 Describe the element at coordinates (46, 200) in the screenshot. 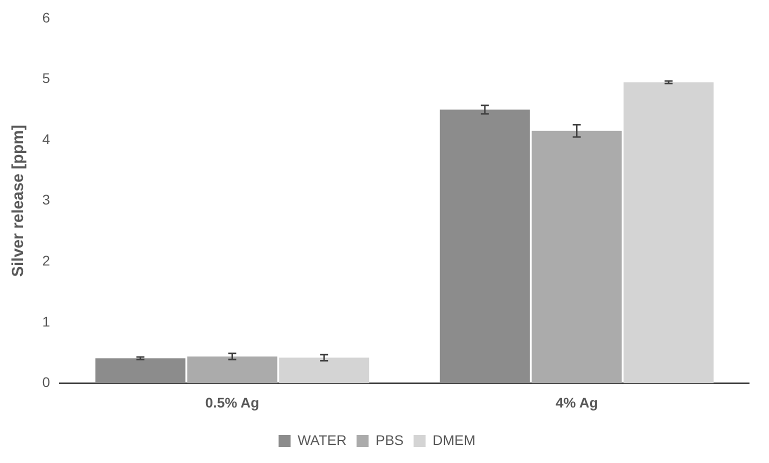

I see `y-tick-label: 3` at that location.